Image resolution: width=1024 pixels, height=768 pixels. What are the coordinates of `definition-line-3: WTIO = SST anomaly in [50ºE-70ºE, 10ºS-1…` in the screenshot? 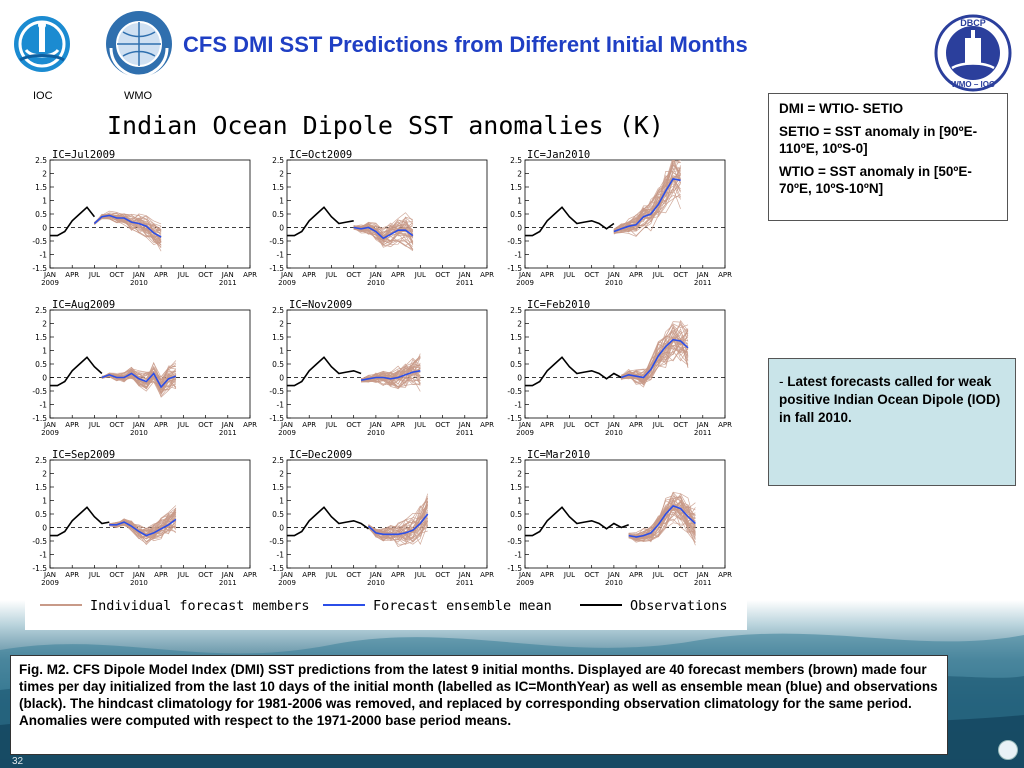 It's located at (875, 180).